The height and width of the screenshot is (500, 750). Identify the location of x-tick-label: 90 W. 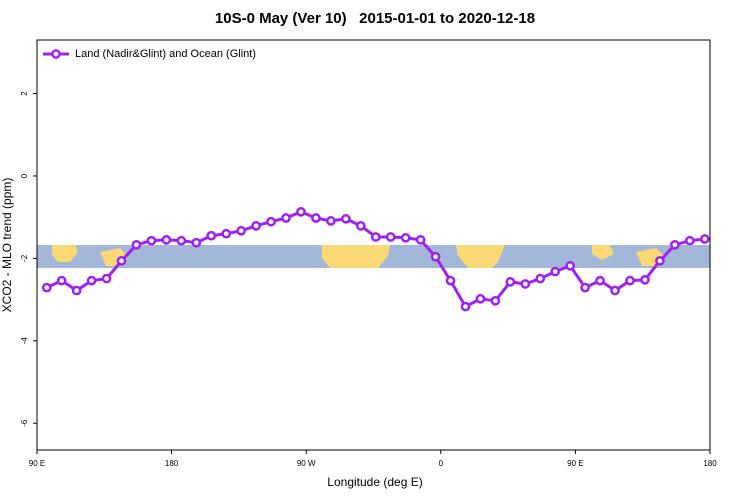
(306, 463).